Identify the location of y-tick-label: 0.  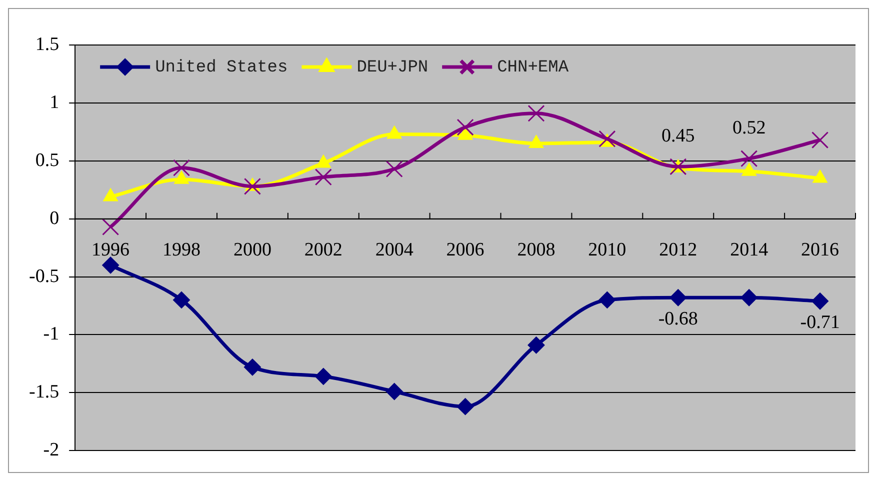
(55, 218).